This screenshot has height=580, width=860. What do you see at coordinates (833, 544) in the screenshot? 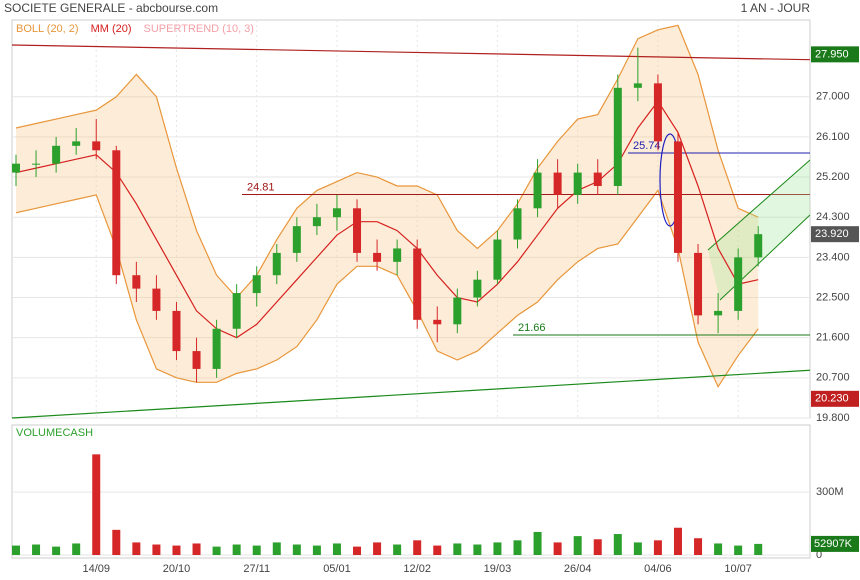
I see `volume-label: 52907K` at bounding box center [833, 544].